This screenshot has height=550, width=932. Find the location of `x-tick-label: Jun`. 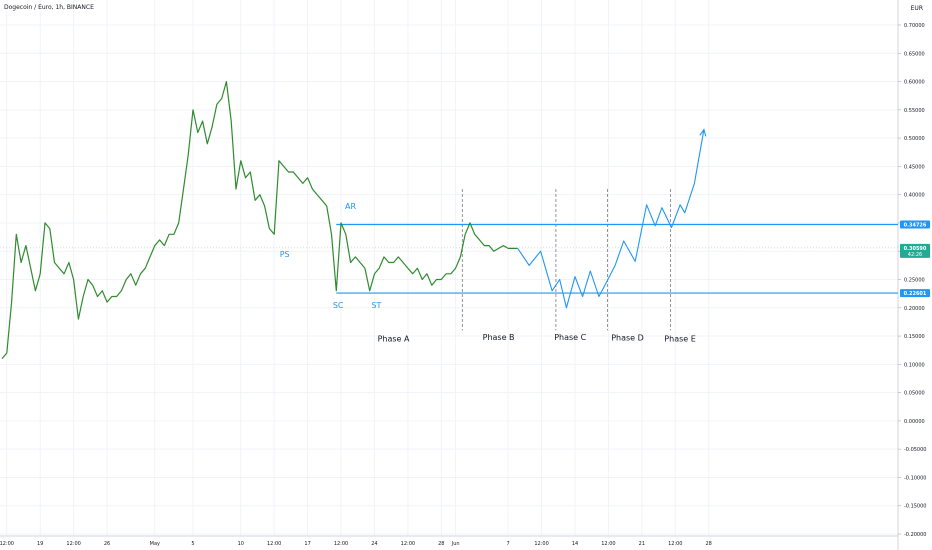

x-tick-label: Jun is located at coordinates (455, 544).